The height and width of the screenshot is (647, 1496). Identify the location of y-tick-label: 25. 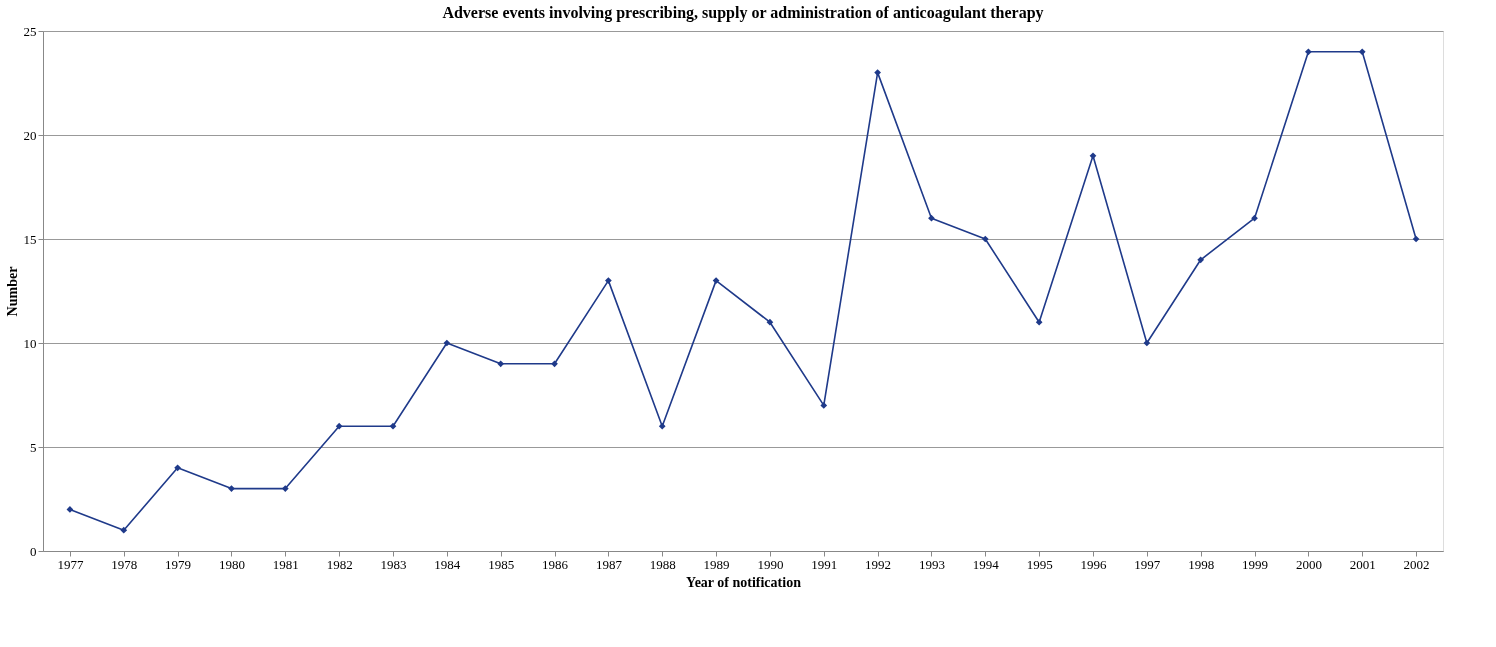
(30, 31).